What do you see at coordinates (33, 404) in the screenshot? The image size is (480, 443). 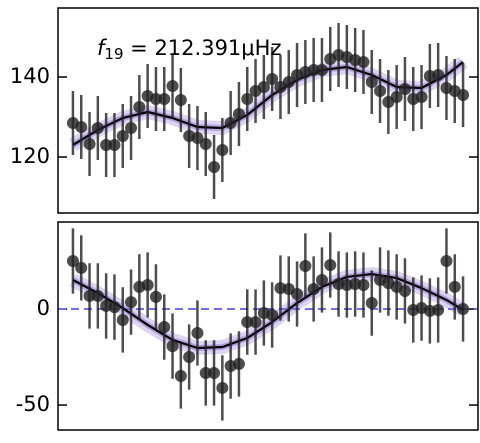 I see `y-tick-label: -50` at bounding box center [33, 404].